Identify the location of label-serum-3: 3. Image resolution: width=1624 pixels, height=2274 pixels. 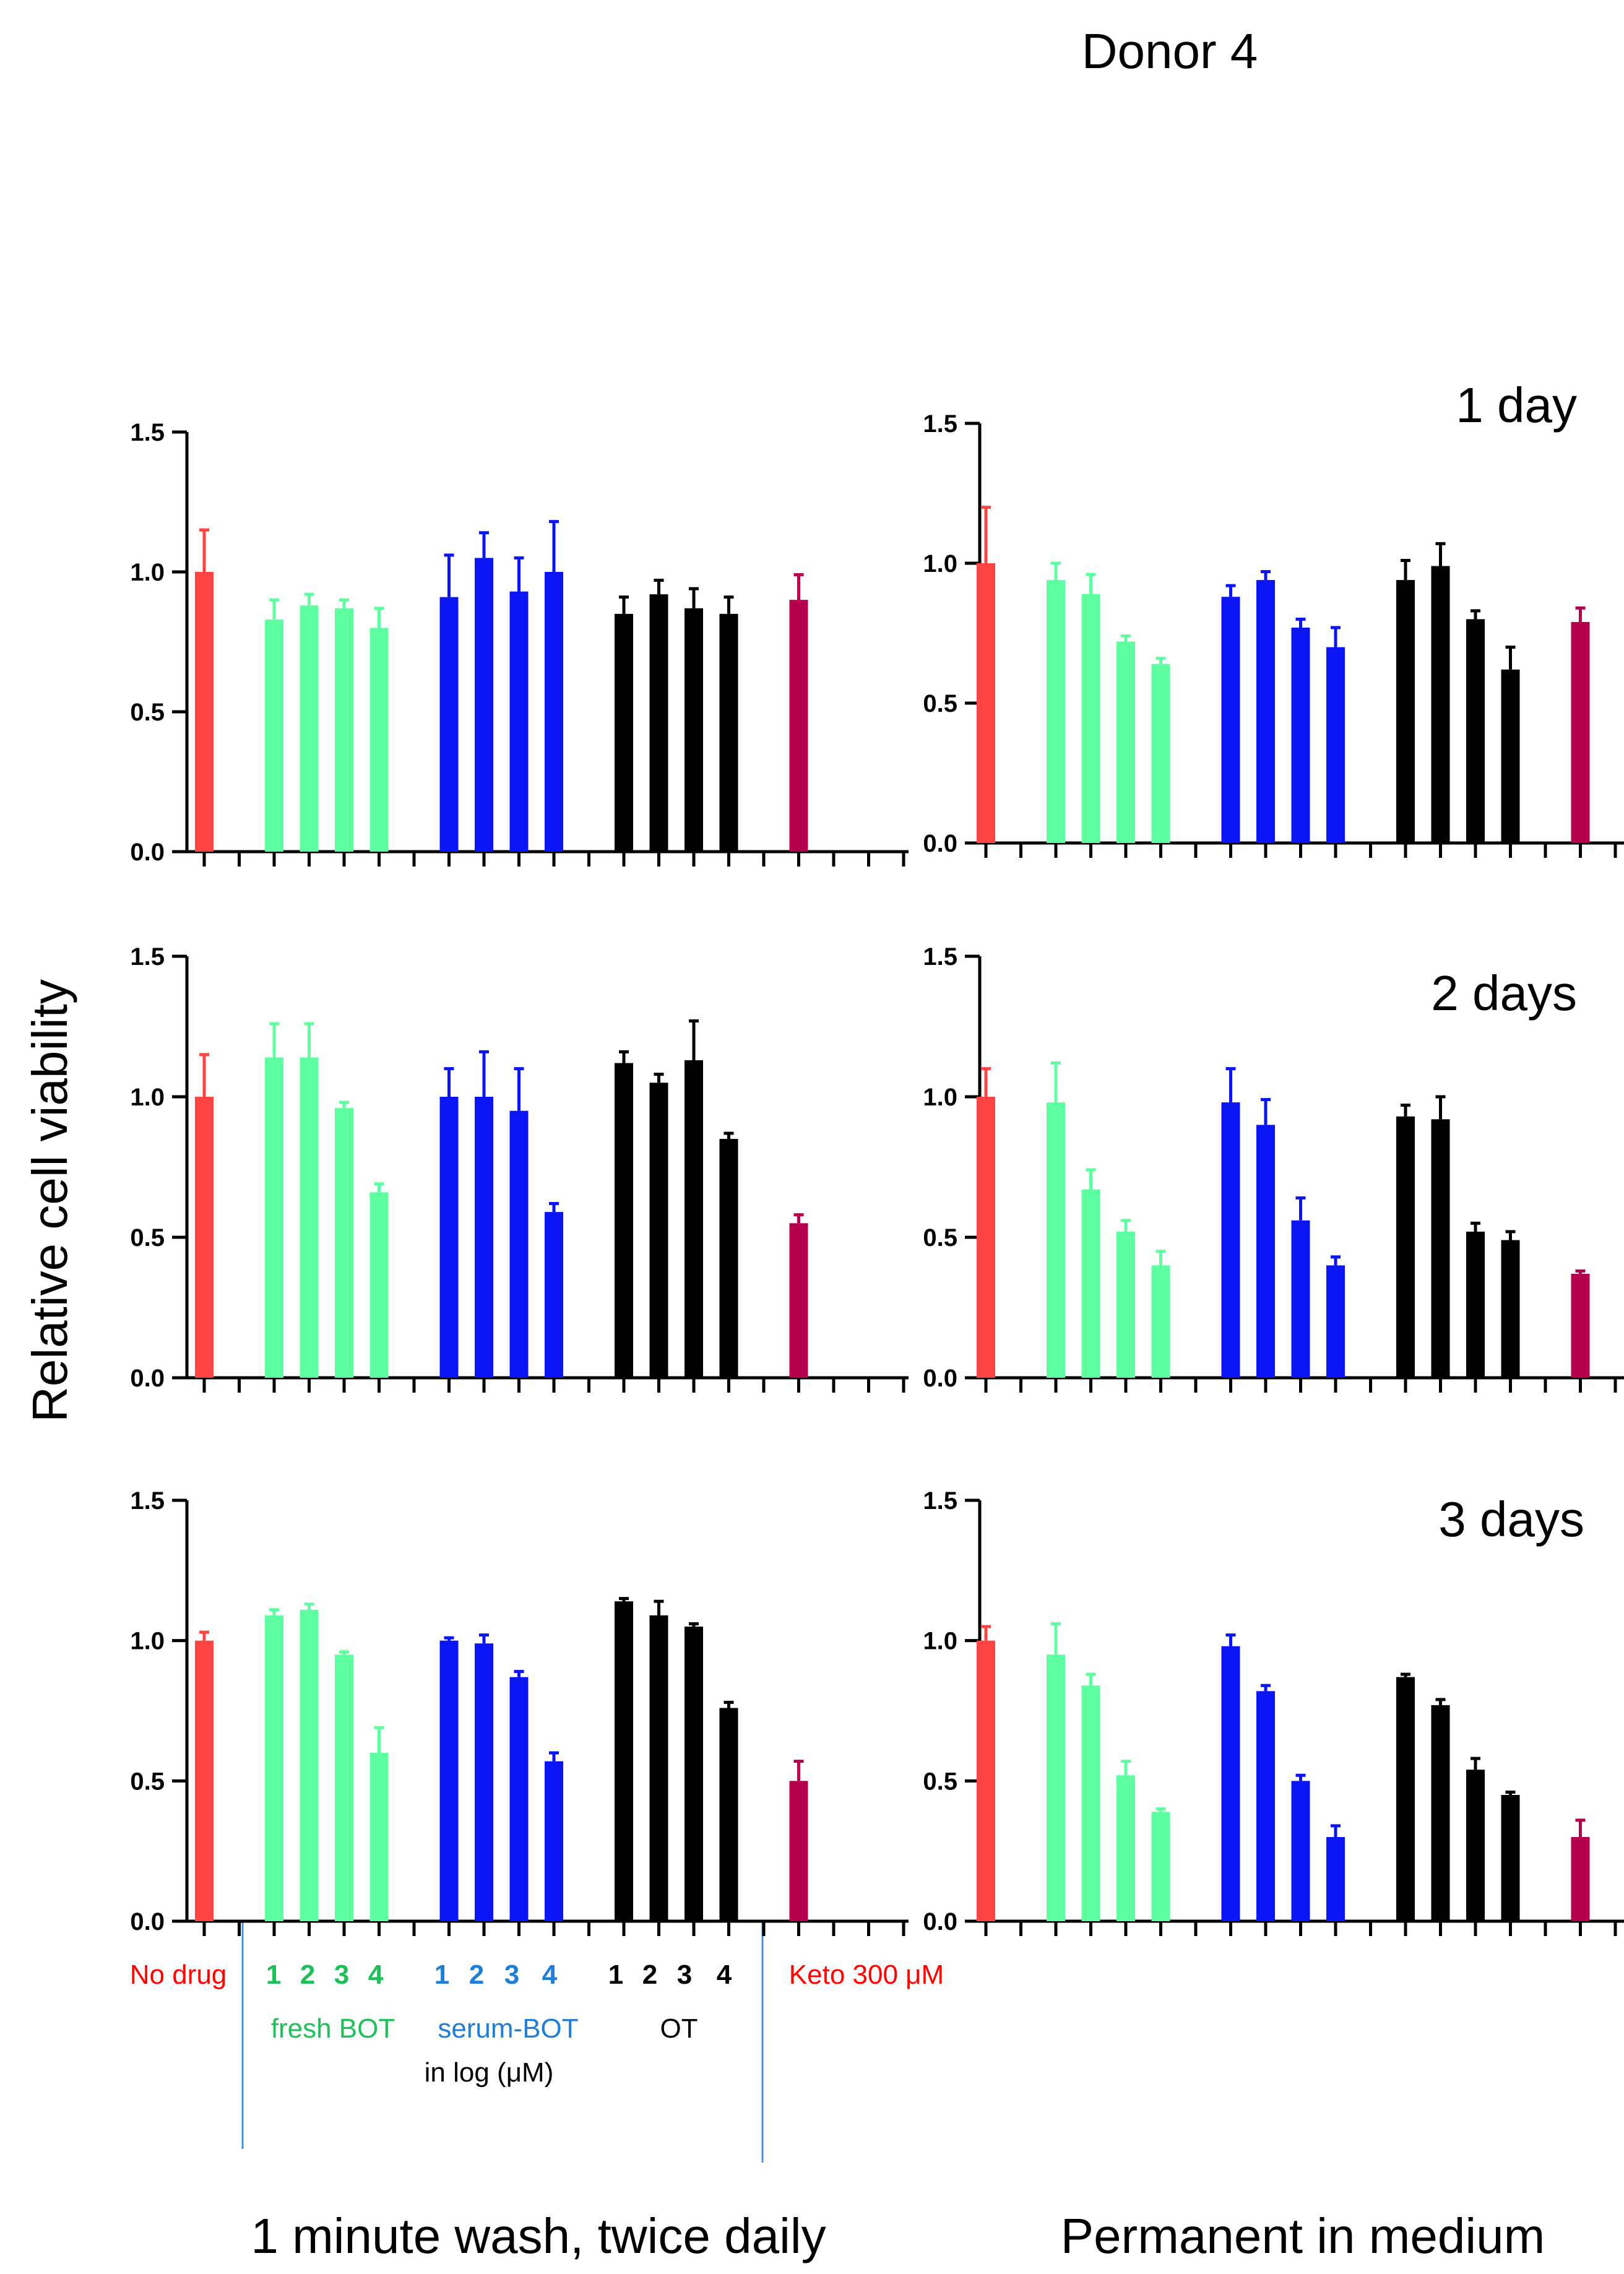
(511, 1975).